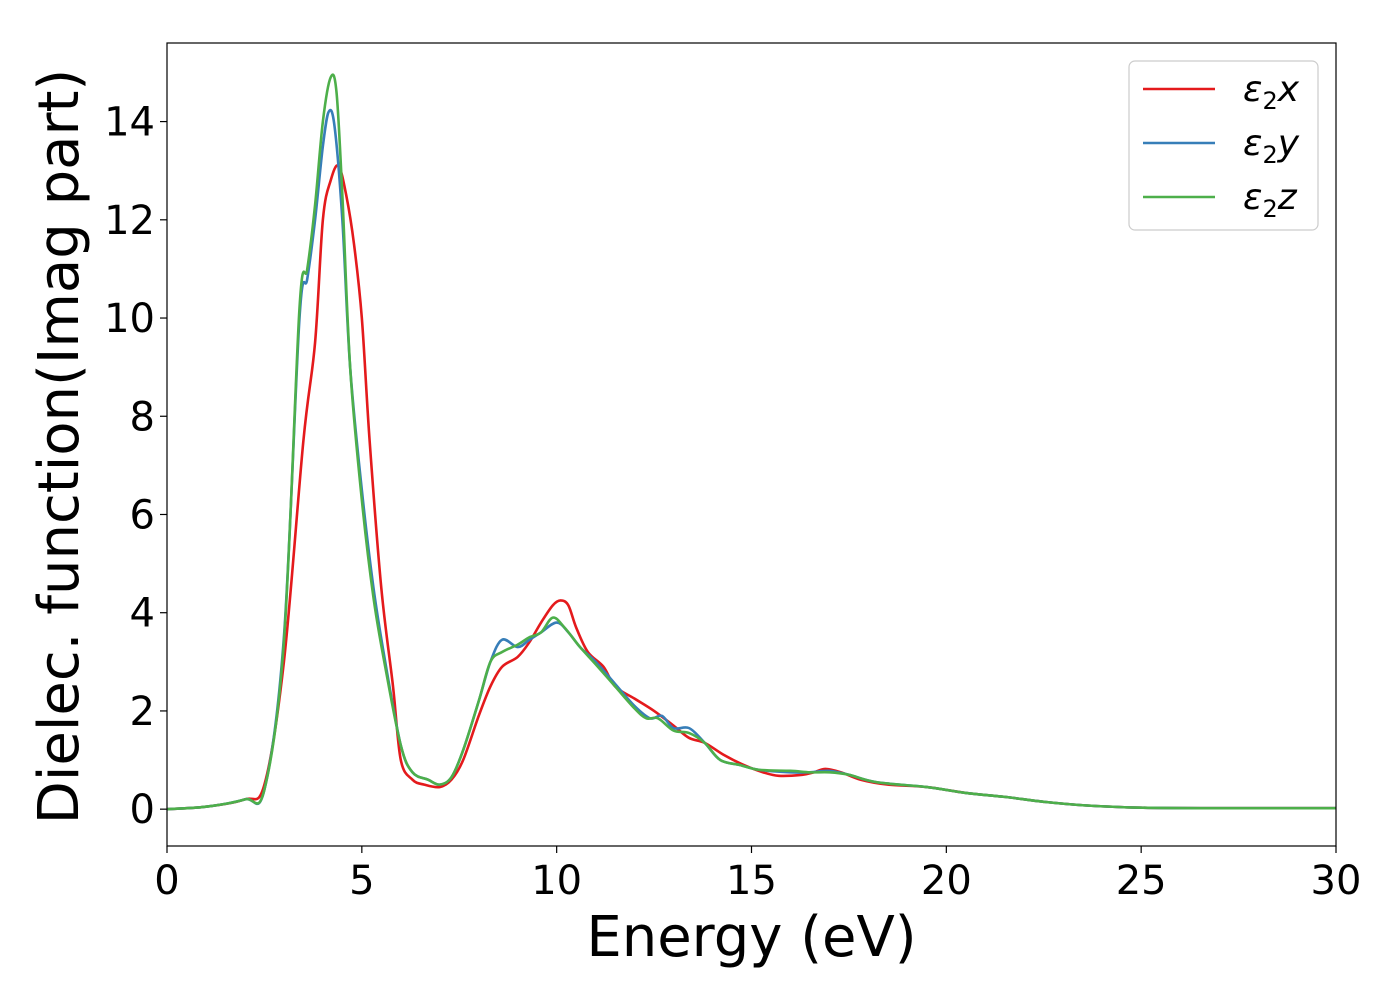 The height and width of the screenshot is (1000, 1400). Describe the element at coordinates (135, 466) in the screenshot. I see `y-axis-ticks: 0 2 4 6 8 10 12 14` at that location.